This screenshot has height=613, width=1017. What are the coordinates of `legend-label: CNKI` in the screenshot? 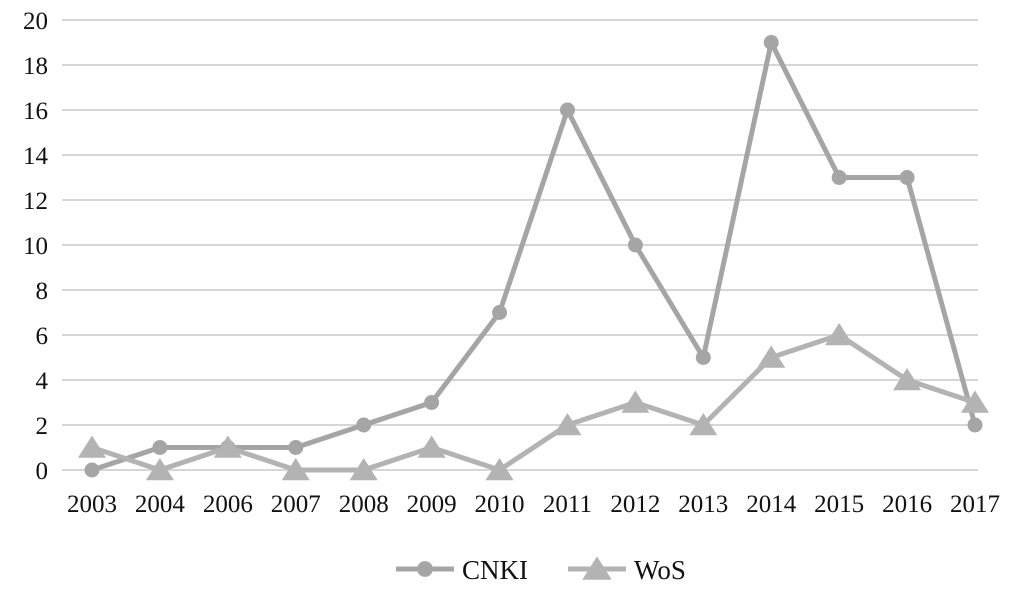 It's located at (495, 570).